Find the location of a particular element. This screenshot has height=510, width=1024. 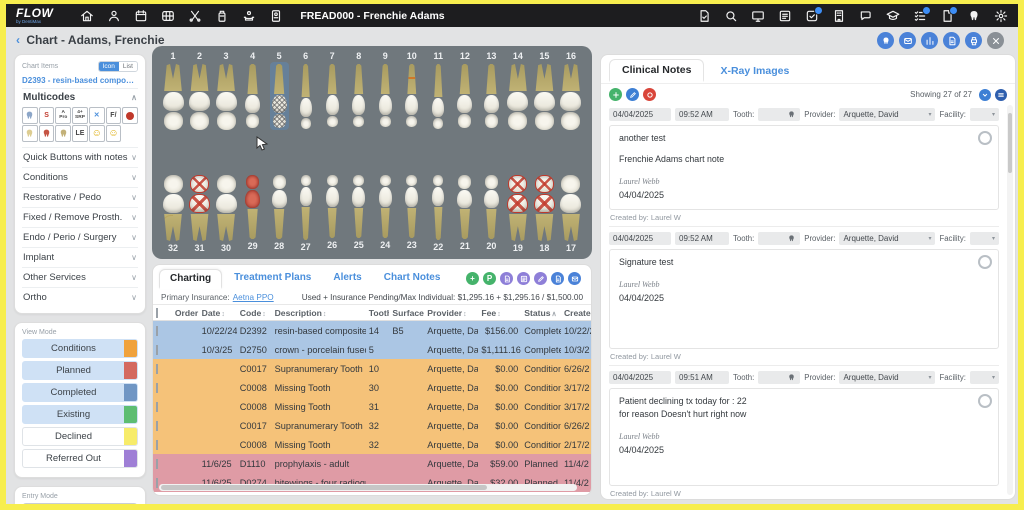

multicode-button-6: F/ is located at coordinates (113, 115).